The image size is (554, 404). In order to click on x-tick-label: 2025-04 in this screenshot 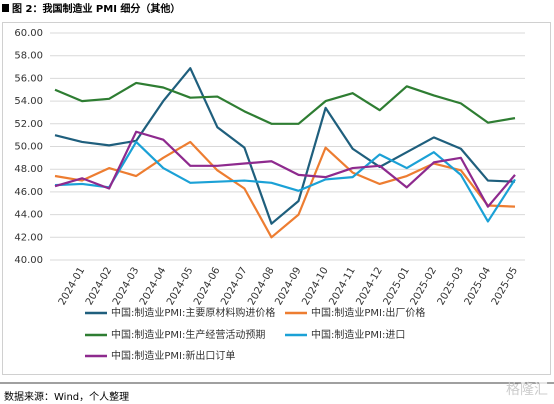, I will do `click(478, 287)`.